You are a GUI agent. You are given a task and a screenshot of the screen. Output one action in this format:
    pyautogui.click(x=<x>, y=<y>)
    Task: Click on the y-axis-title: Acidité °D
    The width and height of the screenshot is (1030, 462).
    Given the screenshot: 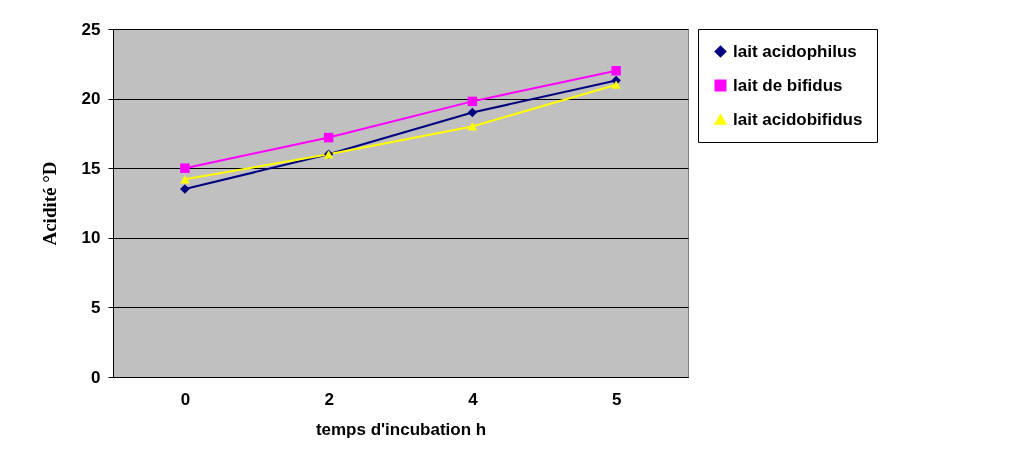 What is the action you would take?
    pyautogui.click(x=49, y=203)
    